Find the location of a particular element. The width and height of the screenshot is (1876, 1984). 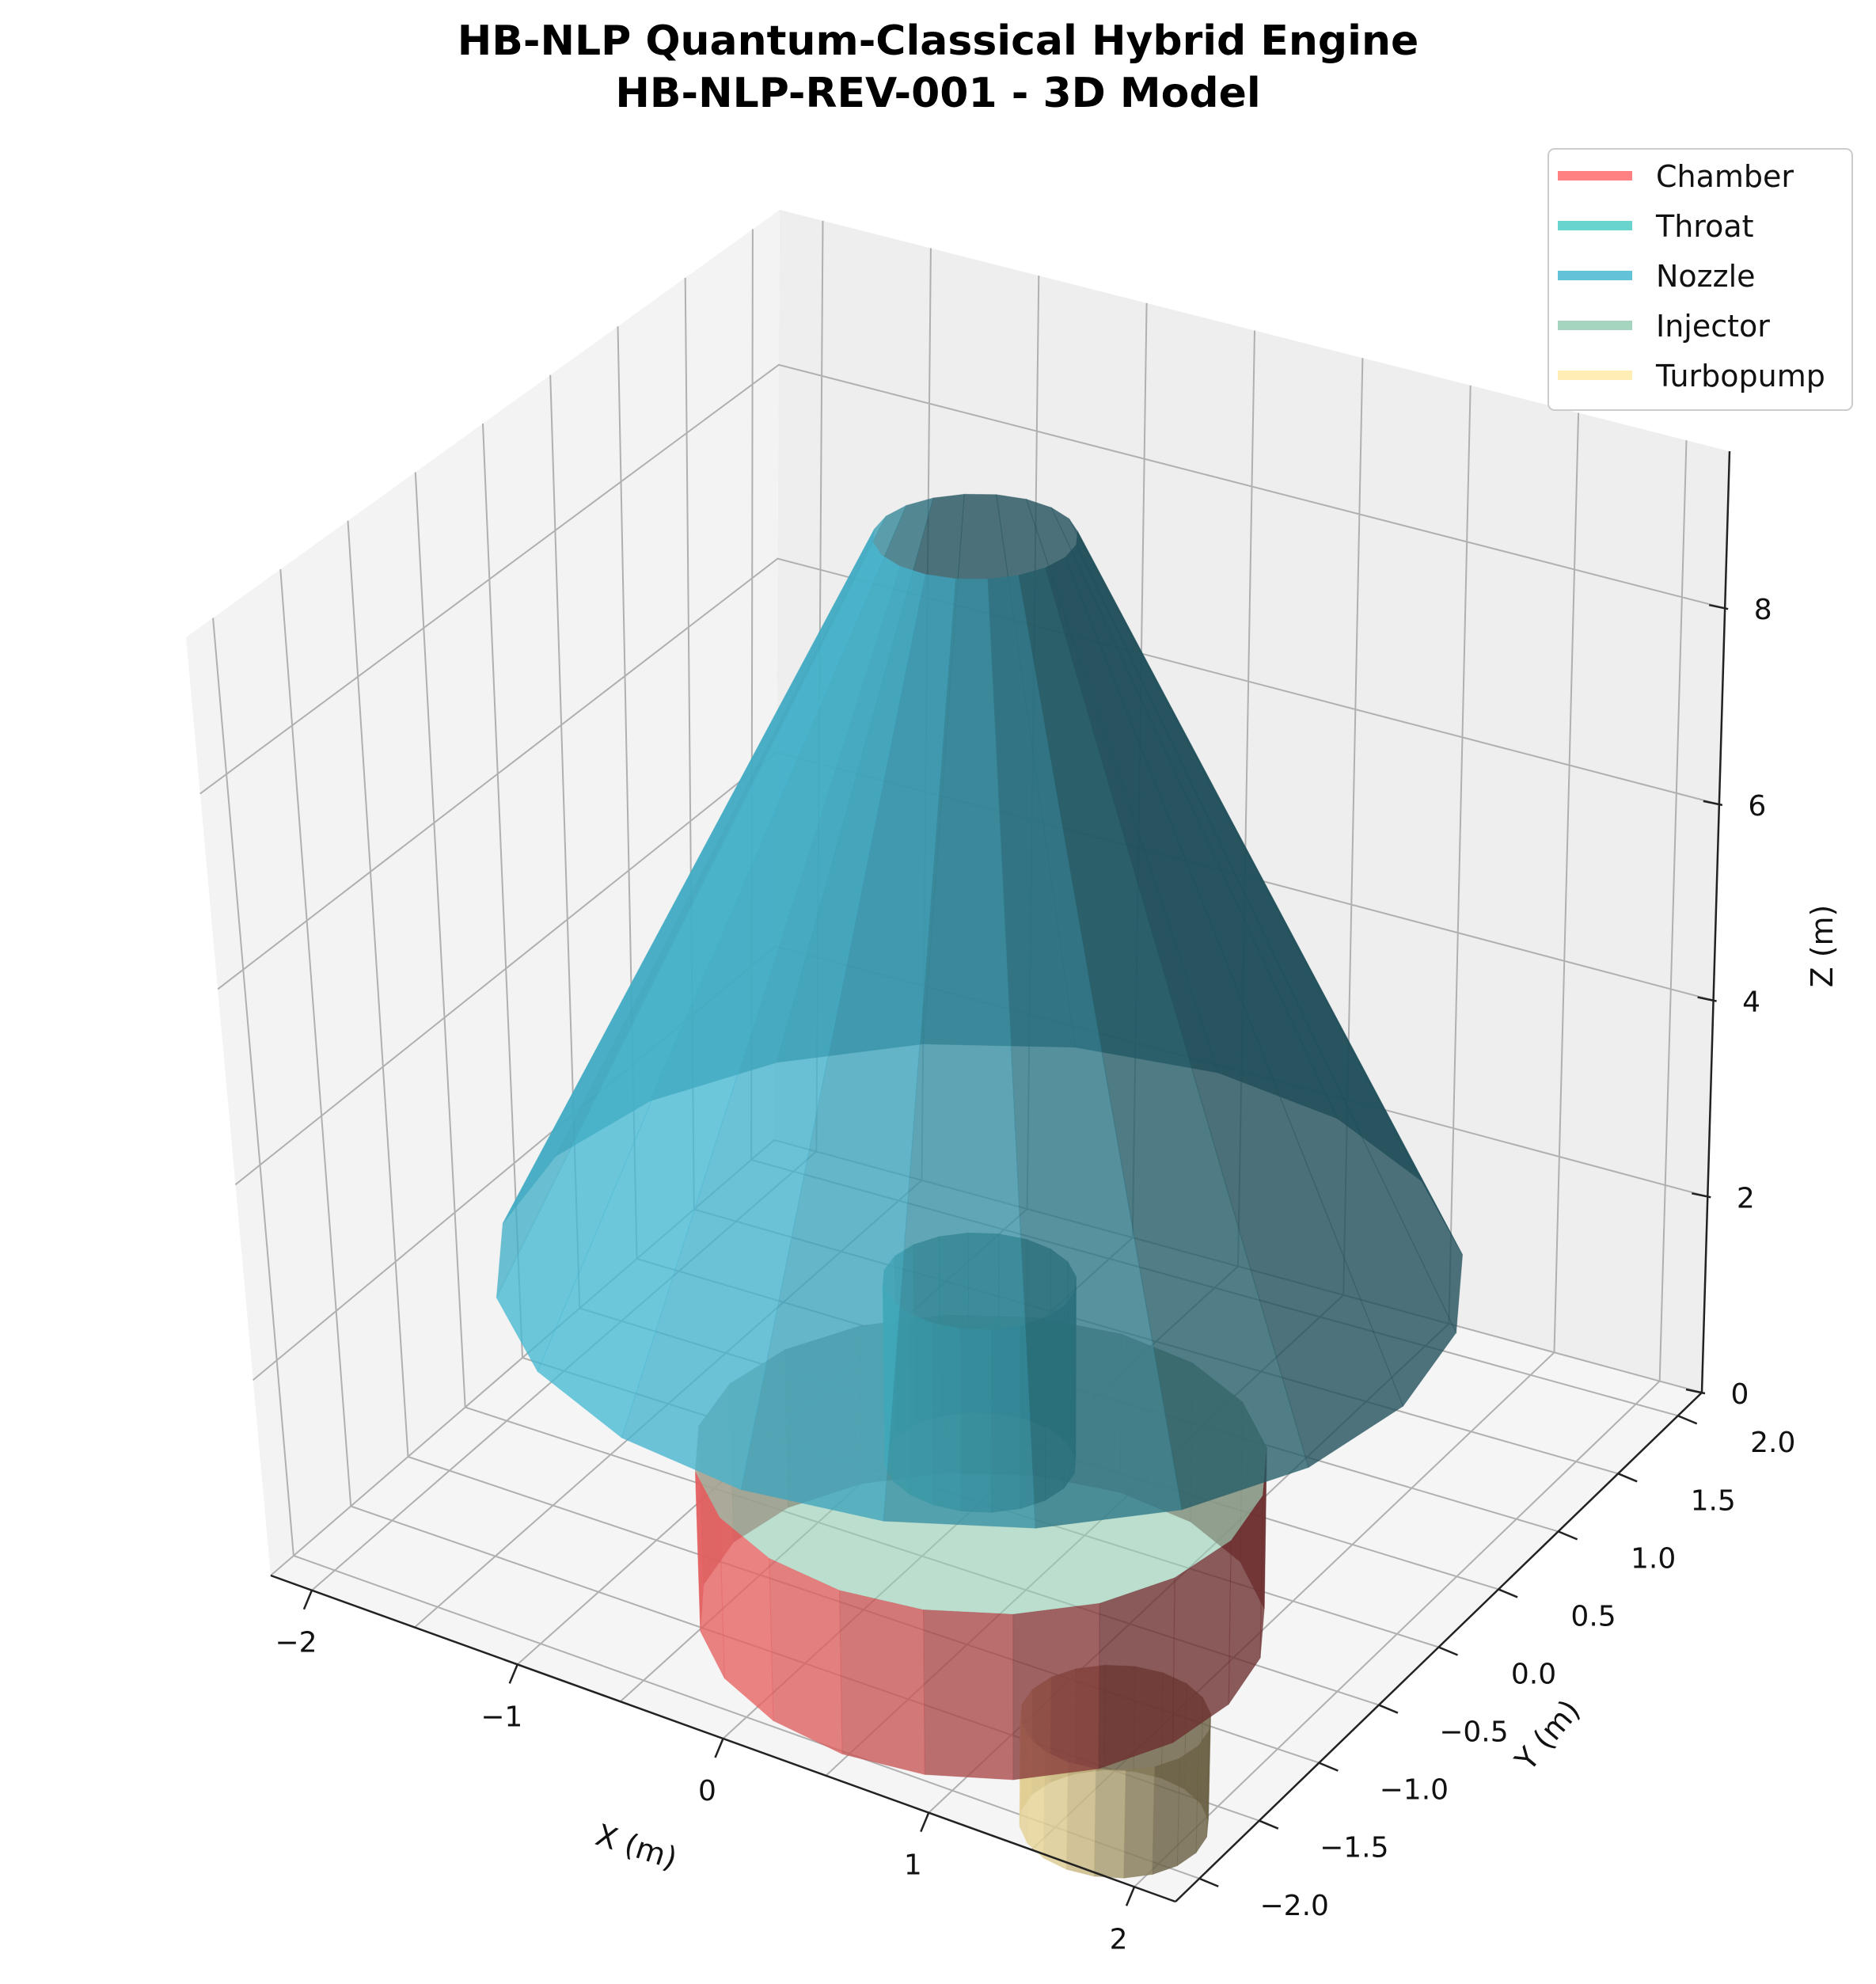

legend-label-injector: Injector is located at coordinates (1713, 327).